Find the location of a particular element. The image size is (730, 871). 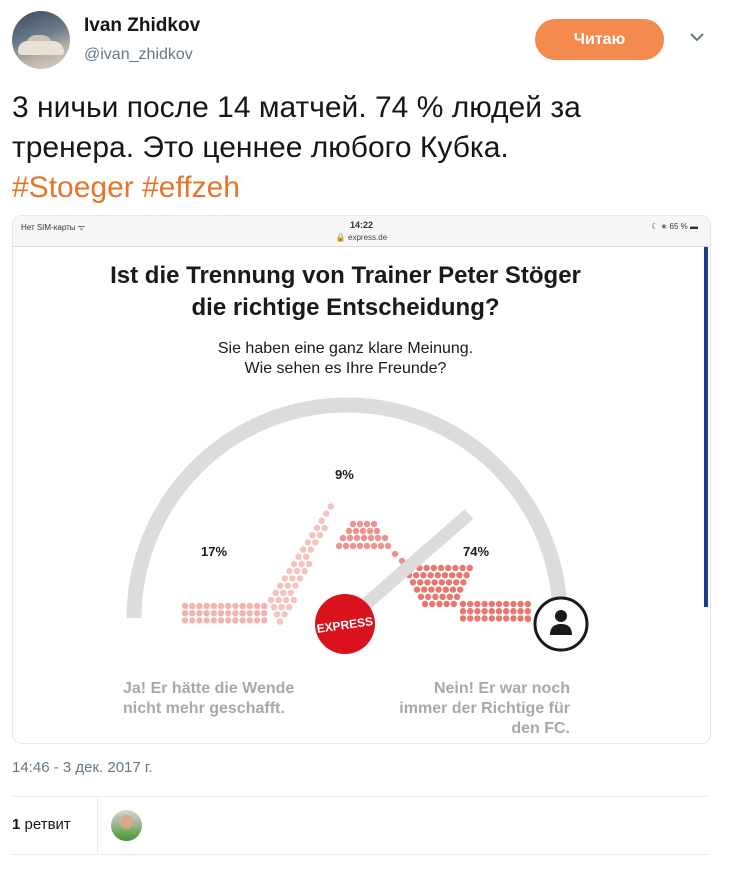

status-battery: ☾ ∗ 65 % ▬ is located at coordinates (674, 226).